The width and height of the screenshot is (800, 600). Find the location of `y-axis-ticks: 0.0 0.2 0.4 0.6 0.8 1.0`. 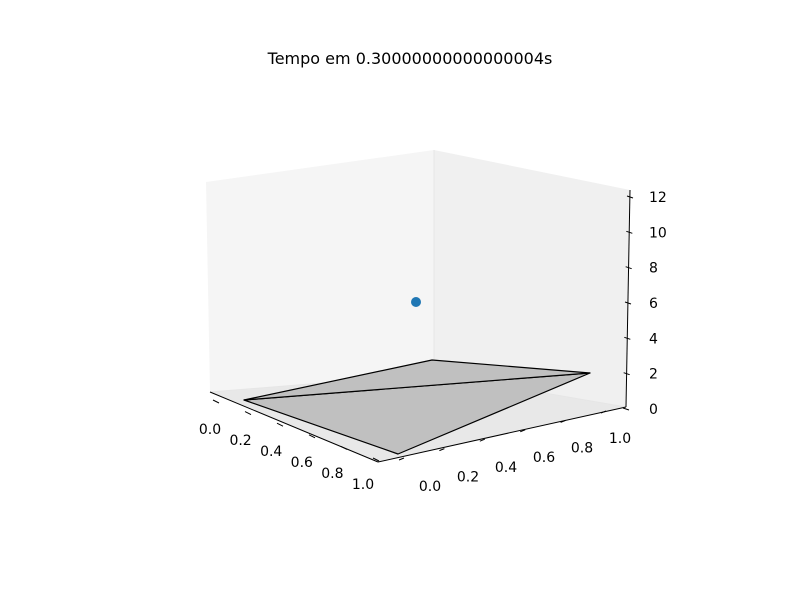

y-axis-ticks: 0.0 0.2 0.4 0.6 0.8 1.0 is located at coordinates (514, 452).